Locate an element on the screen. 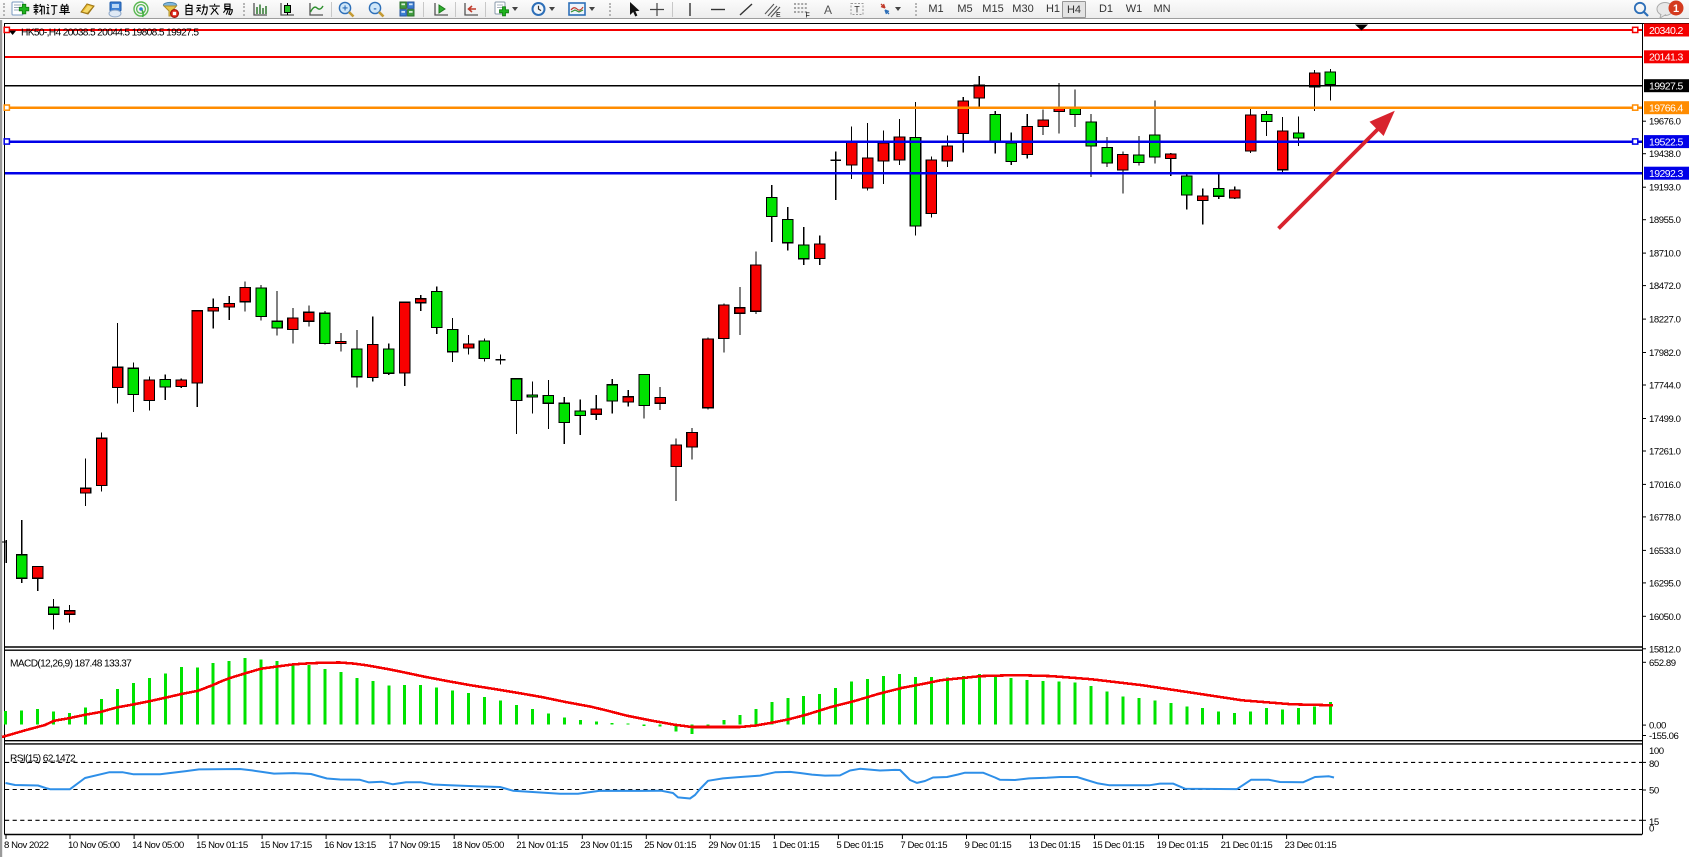 The width and height of the screenshot is (1689, 857). svg-text: 19292.3 is located at coordinates (1666, 174).